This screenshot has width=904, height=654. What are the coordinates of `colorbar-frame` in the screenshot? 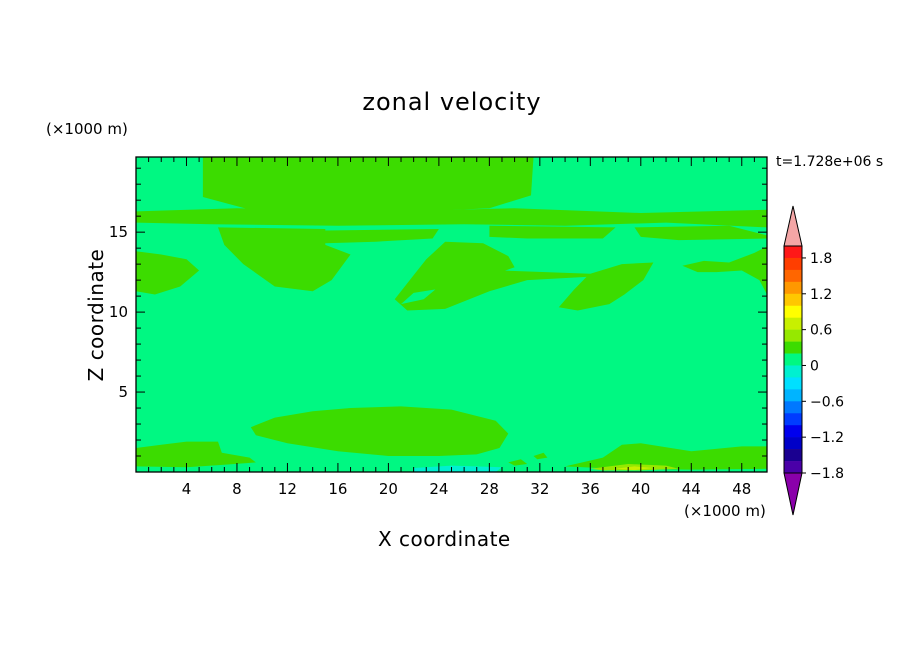 It's located at (793, 359).